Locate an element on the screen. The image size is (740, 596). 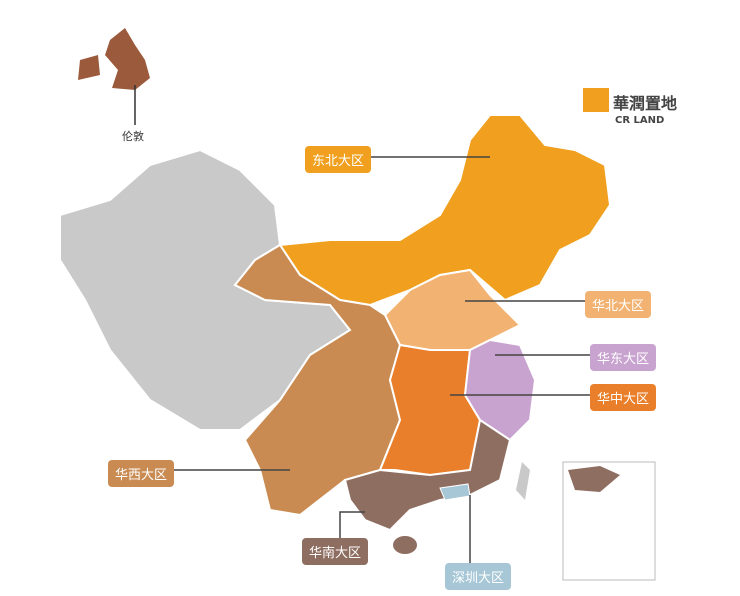
london-uk-shape is located at coordinates (114, 59).